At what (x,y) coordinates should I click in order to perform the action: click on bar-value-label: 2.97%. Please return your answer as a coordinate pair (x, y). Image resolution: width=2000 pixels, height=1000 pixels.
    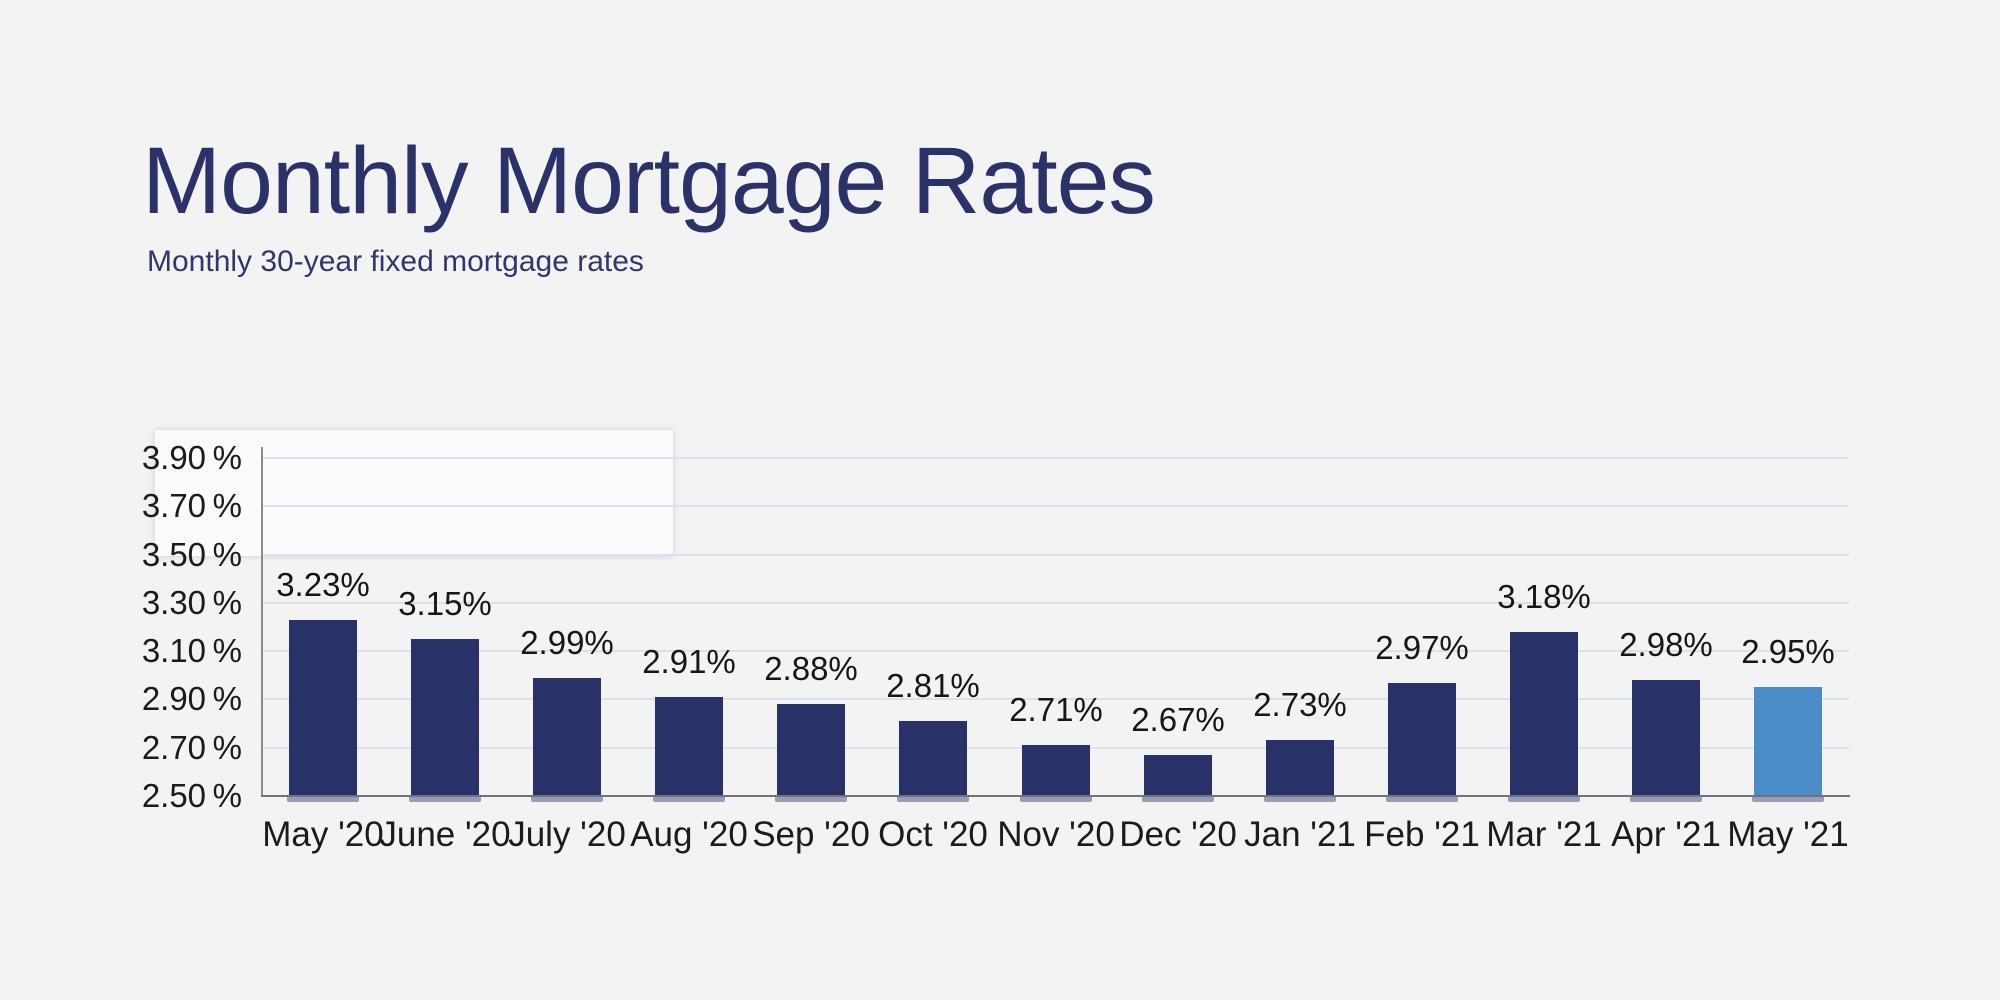
    Looking at the image, I should click on (1422, 647).